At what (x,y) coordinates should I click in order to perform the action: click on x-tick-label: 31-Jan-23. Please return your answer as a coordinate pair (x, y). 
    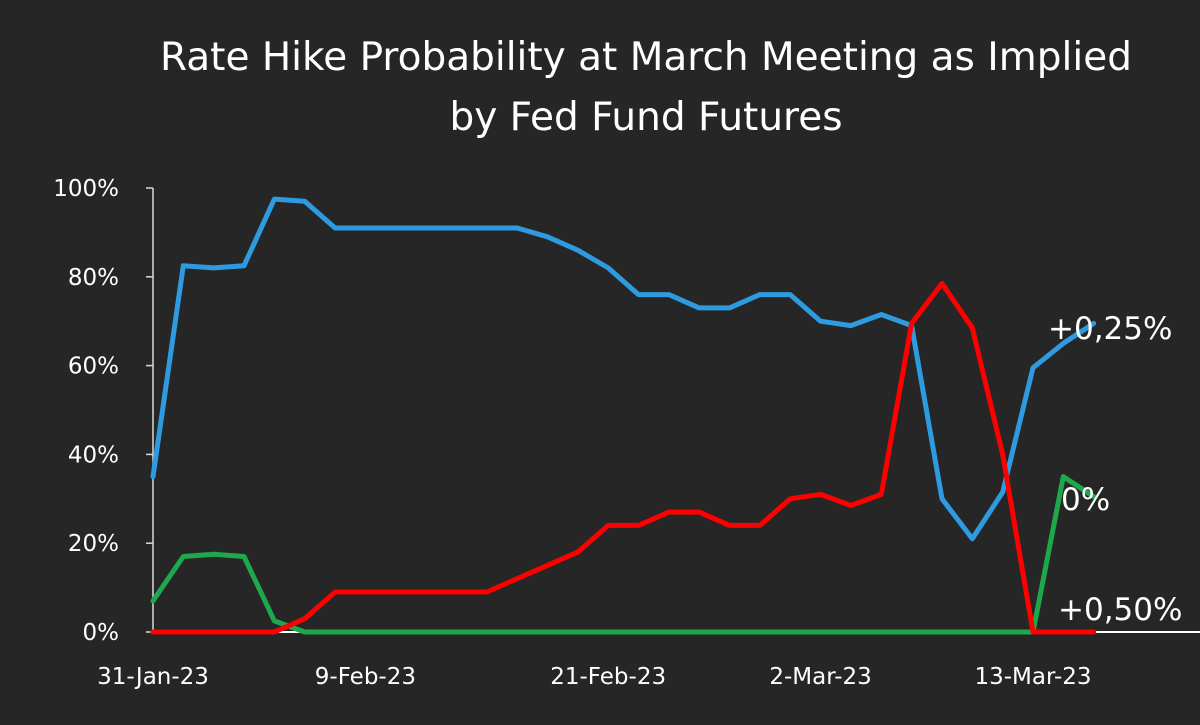
    Looking at the image, I should click on (153, 677).